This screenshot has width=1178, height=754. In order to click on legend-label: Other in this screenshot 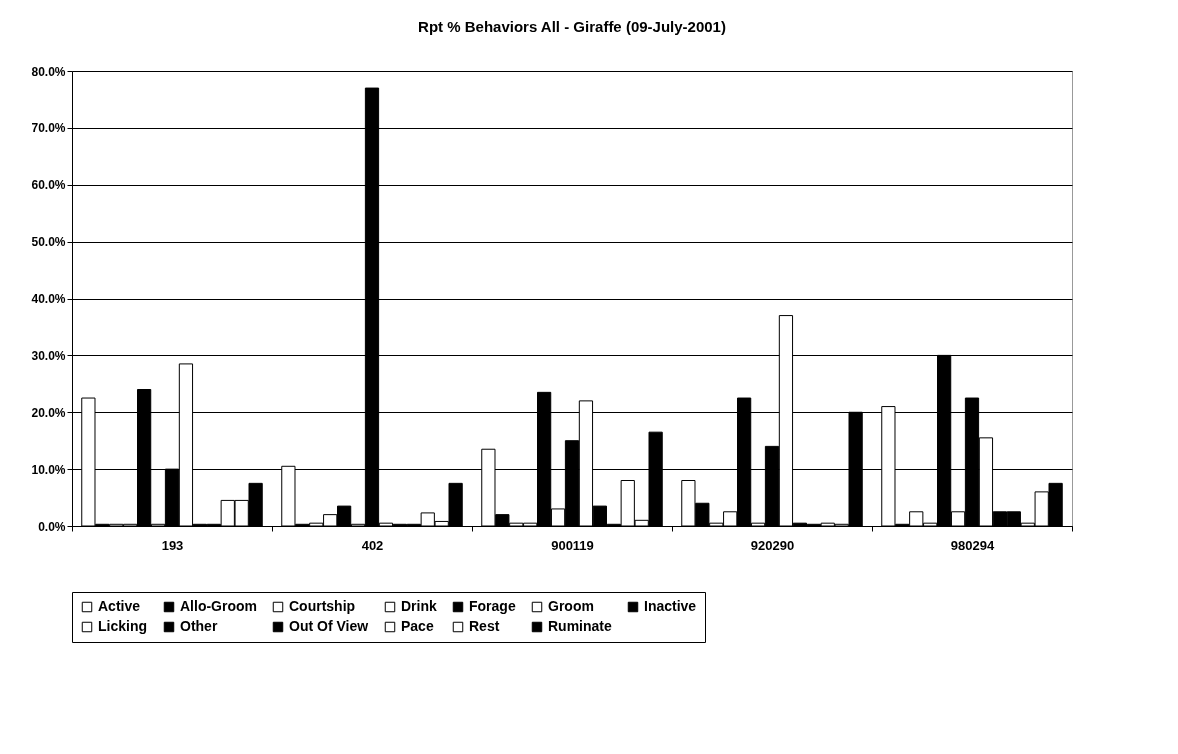, I will do `click(199, 626)`.